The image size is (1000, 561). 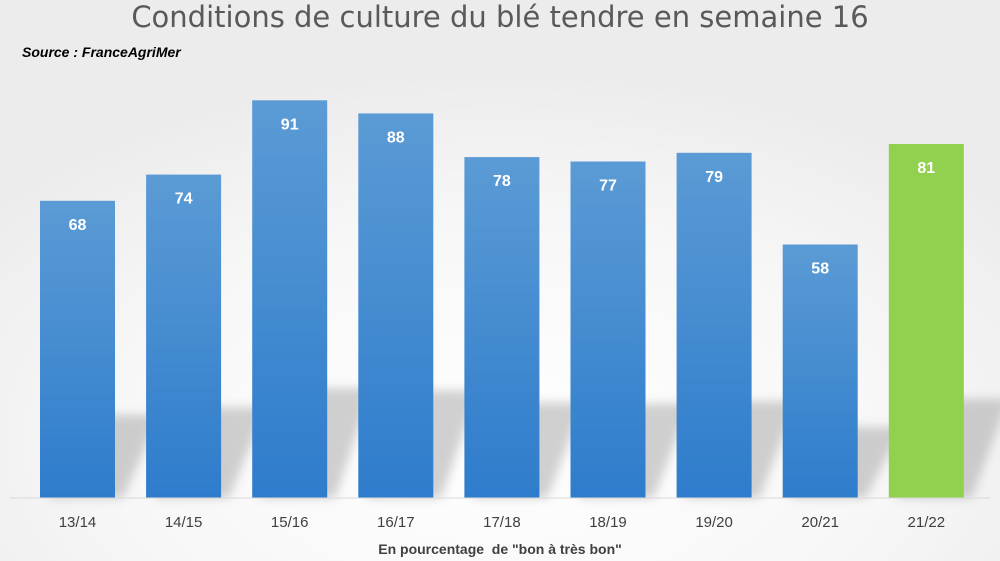 I want to click on data-label-21-22: 81, so click(x=926, y=168).